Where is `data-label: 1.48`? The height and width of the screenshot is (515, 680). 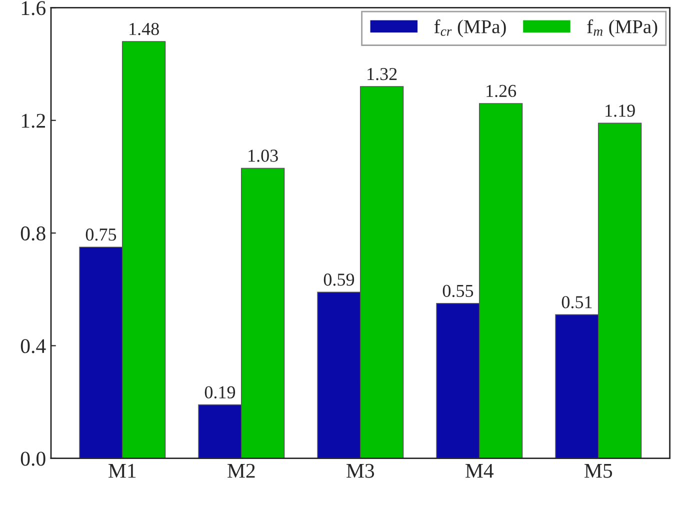 data-label: 1.48 is located at coordinates (144, 29).